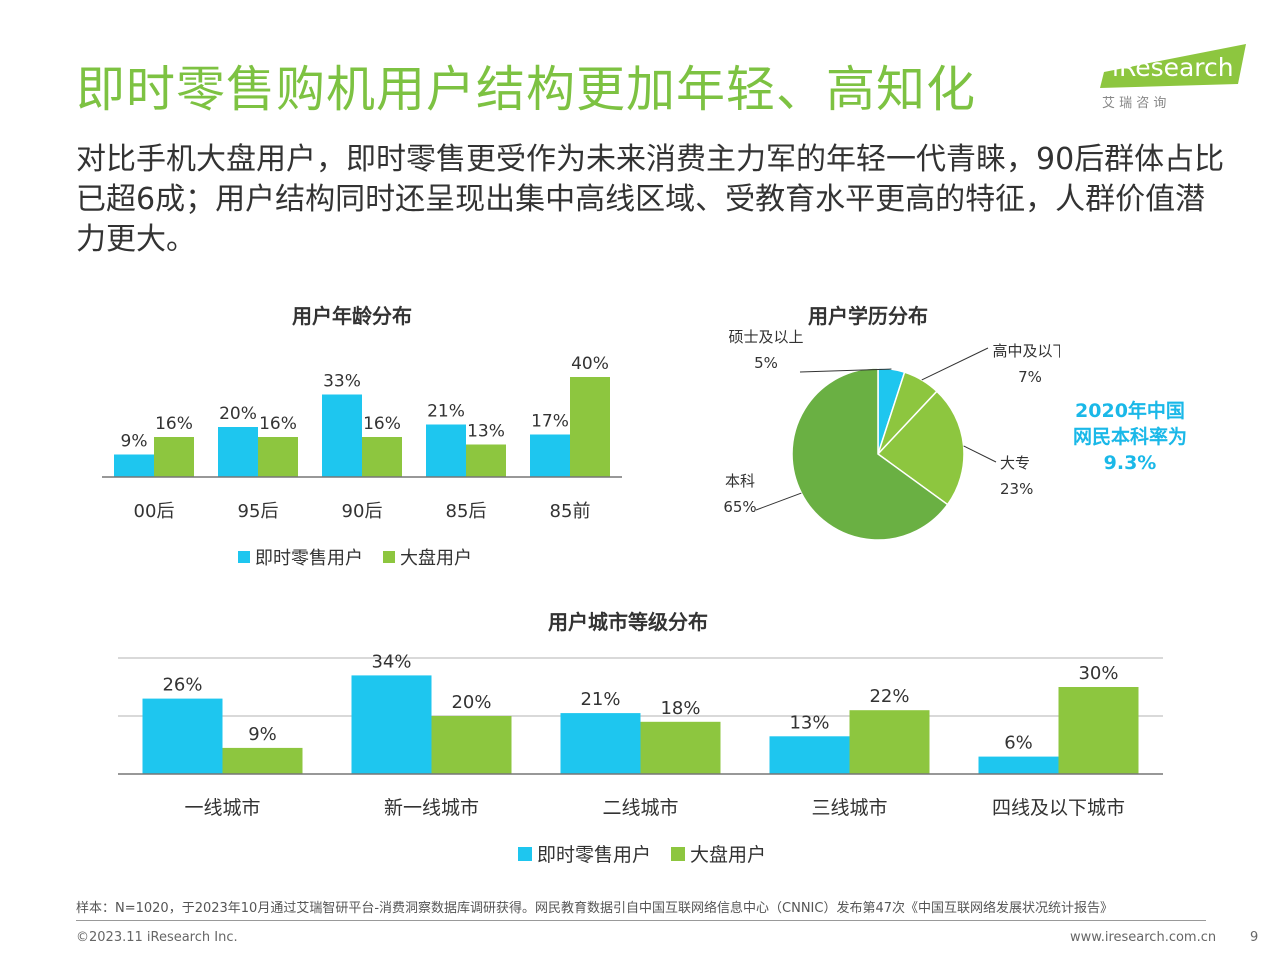 The image size is (1280, 960). I want to click on pie-category-label: 高中及以下, so click(1026, 351).